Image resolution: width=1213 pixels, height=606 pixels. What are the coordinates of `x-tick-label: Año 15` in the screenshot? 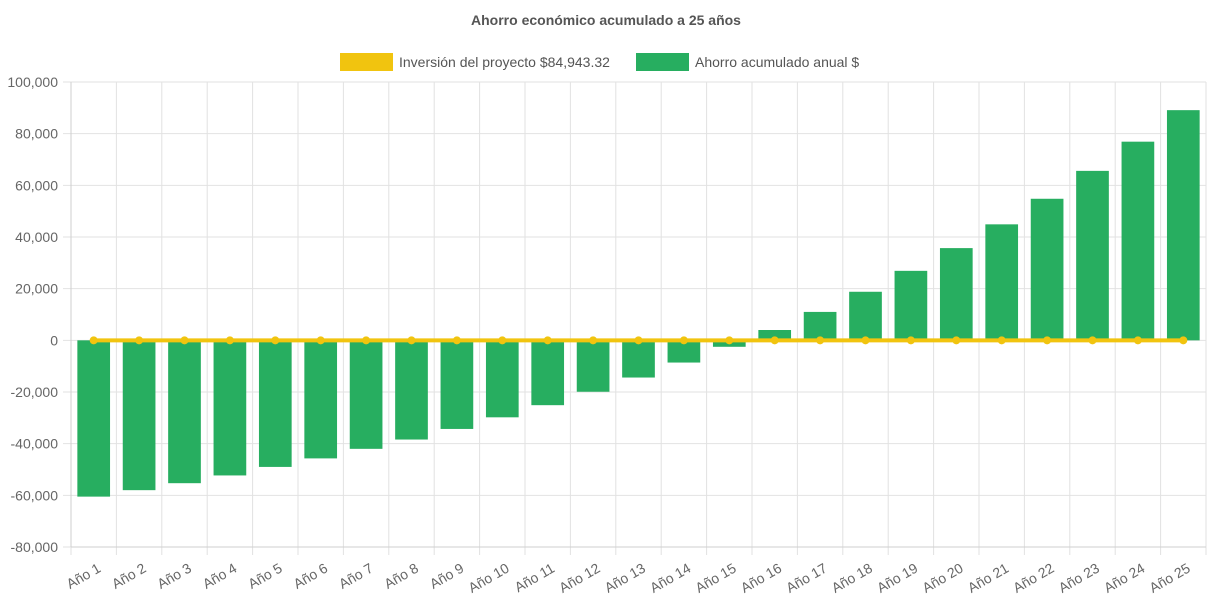 It's located at (715, 578).